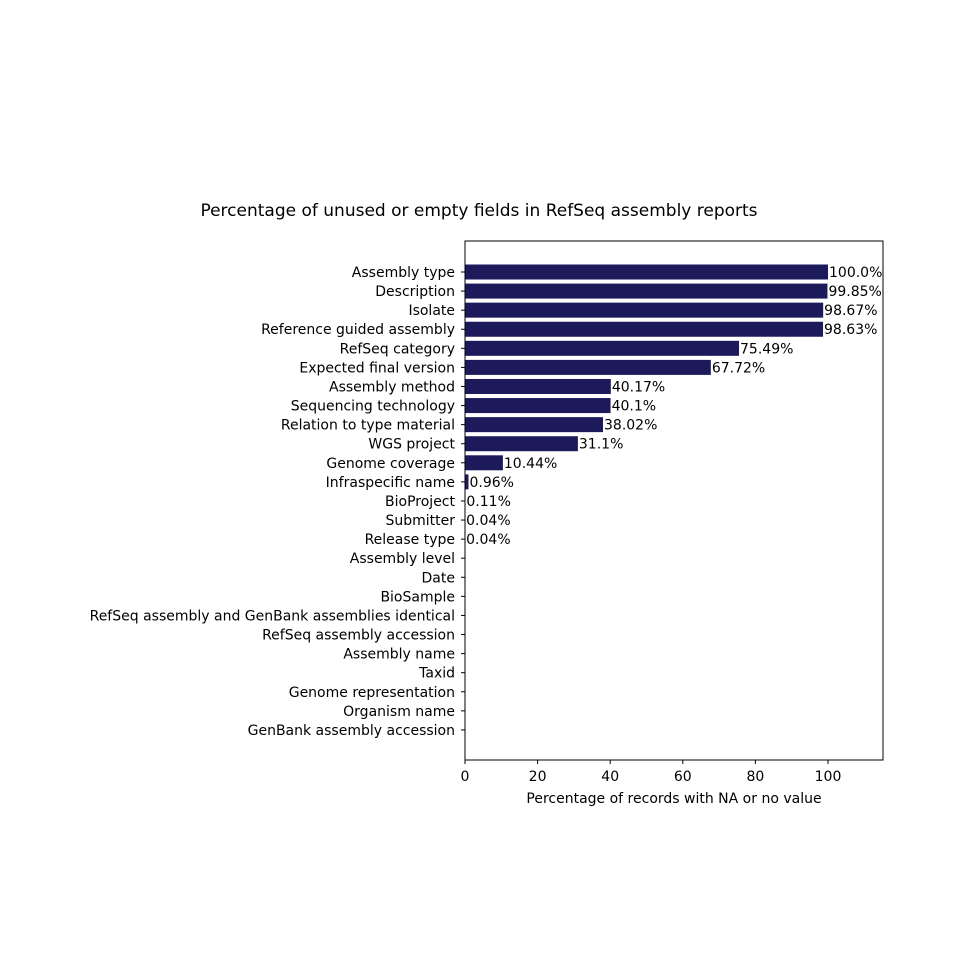  Describe the element at coordinates (755, 777) in the screenshot. I see `x-tick-label: 80` at that location.